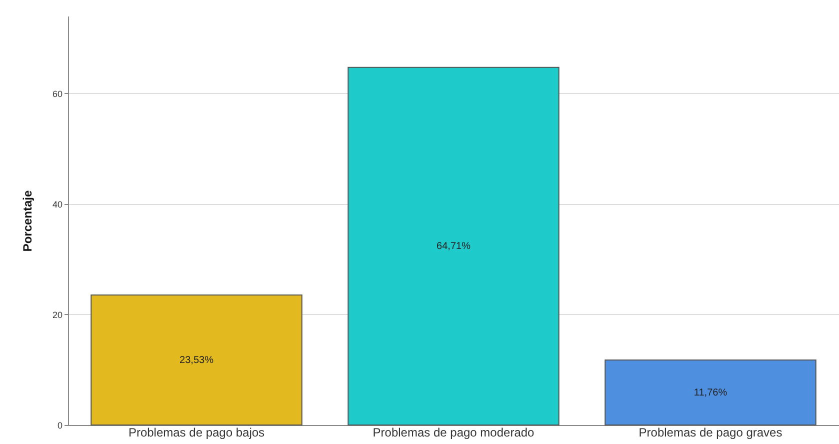 The width and height of the screenshot is (839, 444). I want to click on x-tick-label: Problemas de pago graves, so click(710, 433).